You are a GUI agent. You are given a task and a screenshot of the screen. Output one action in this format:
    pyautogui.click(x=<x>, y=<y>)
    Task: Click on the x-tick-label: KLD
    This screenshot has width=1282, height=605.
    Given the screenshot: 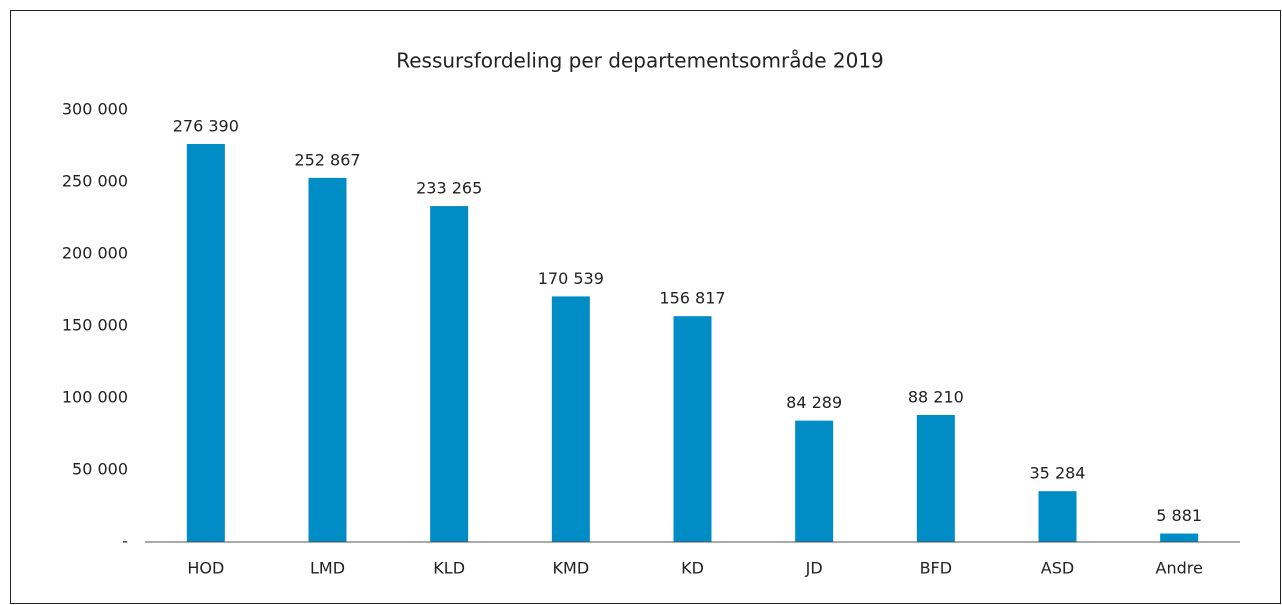 What is the action you would take?
    pyautogui.click(x=449, y=568)
    